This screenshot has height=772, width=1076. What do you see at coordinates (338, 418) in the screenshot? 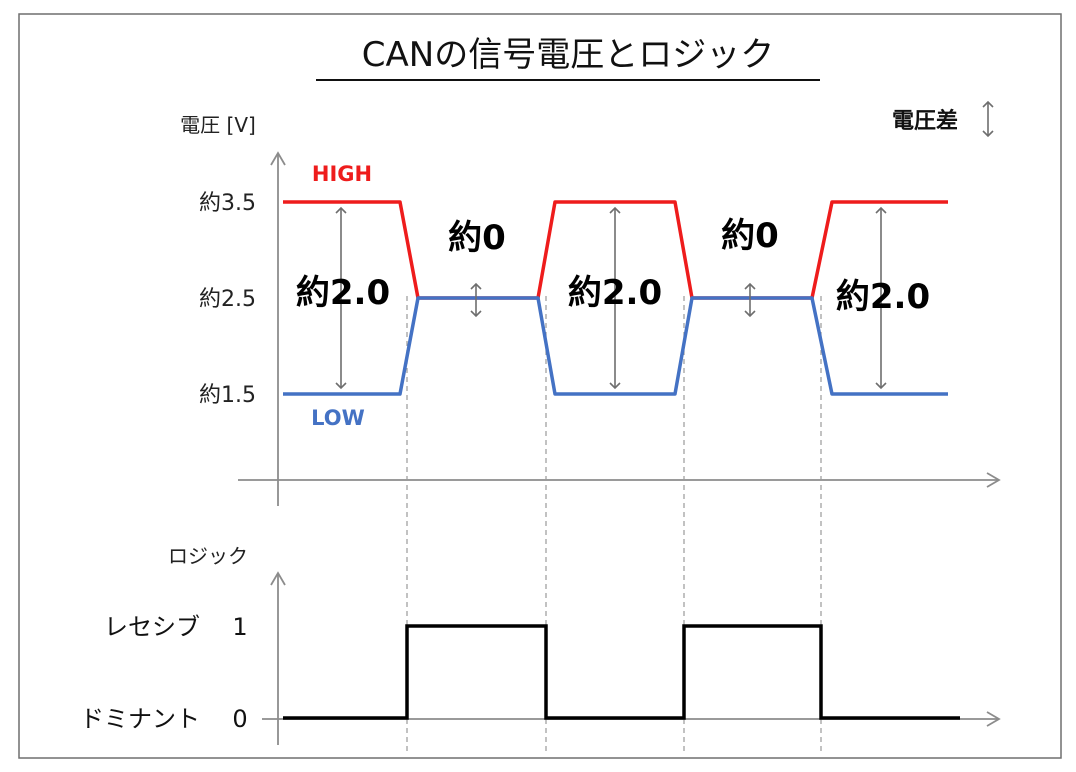
I see `low-series-label: LOW` at bounding box center [338, 418].